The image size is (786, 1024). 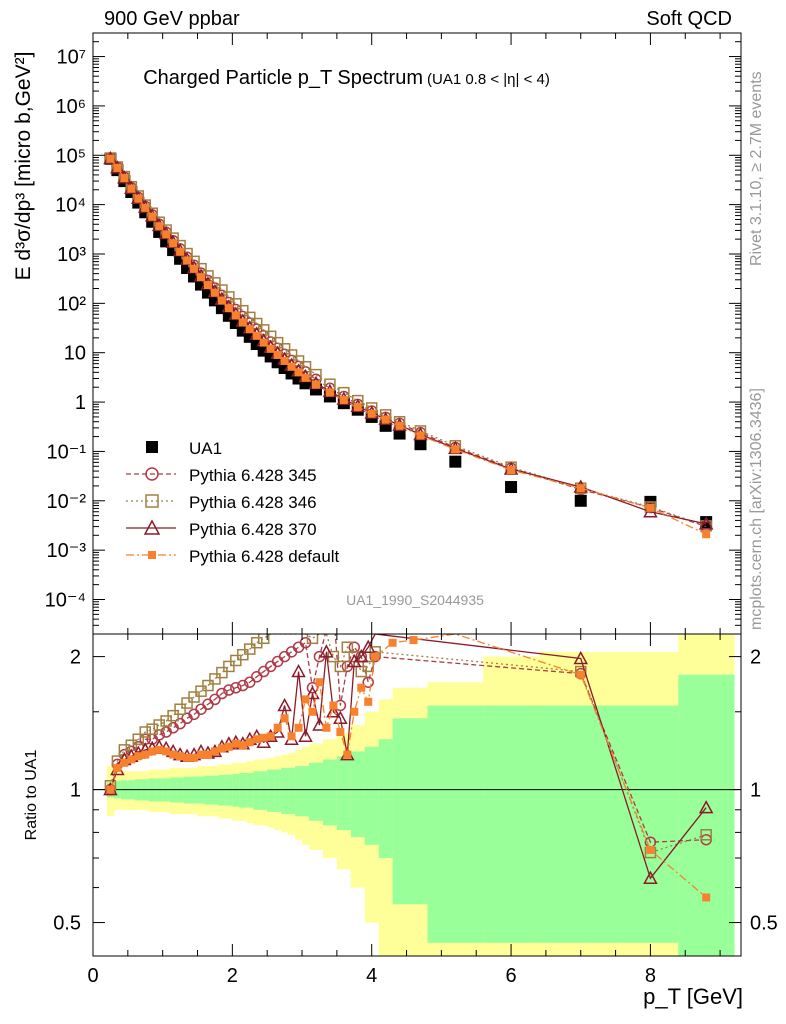 What do you see at coordinates (764, 924) in the screenshot?
I see `ratio-y-tick-right-label: 0.5` at bounding box center [764, 924].